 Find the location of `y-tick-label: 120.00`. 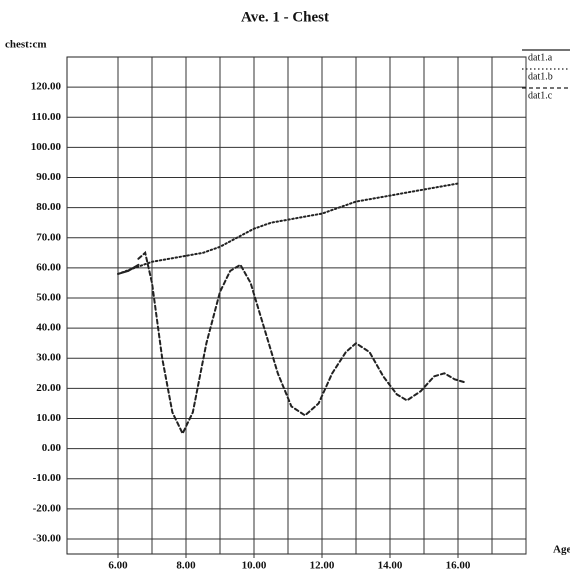

y-tick-label: 120.00 is located at coordinates (46, 87).